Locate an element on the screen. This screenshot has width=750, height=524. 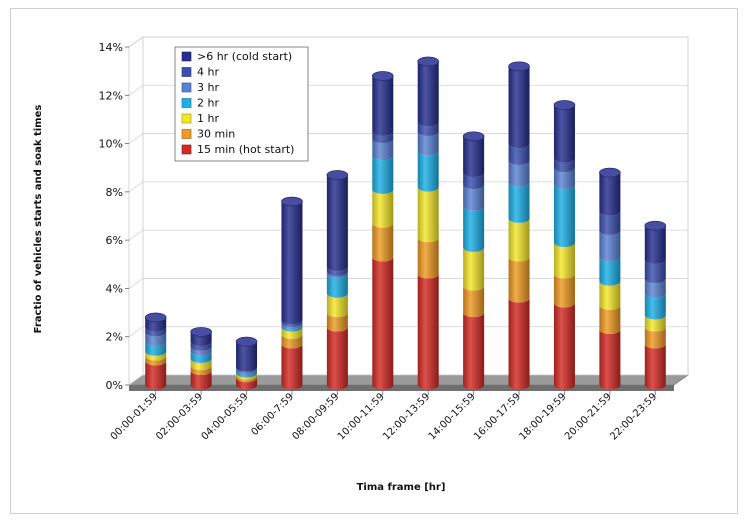
legend-item: 2 hr is located at coordinates (200, 103).